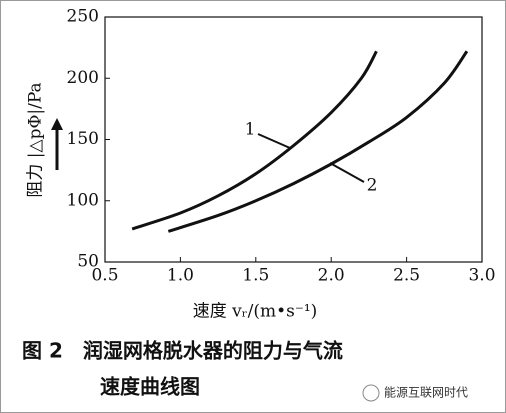 Image resolution: width=506 pixels, height=413 pixels. Describe the element at coordinates (371, 393) in the screenshot. I see `watermark-icon` at that location.